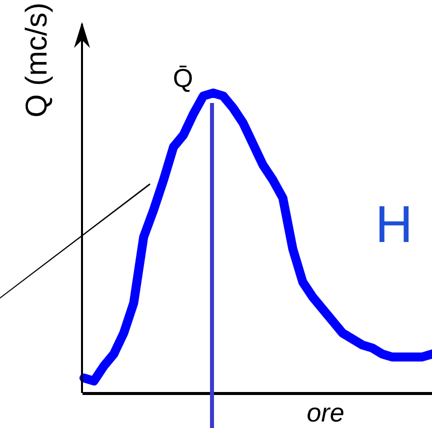  I want to click on x-axis-title: ore, so click(325, 413).